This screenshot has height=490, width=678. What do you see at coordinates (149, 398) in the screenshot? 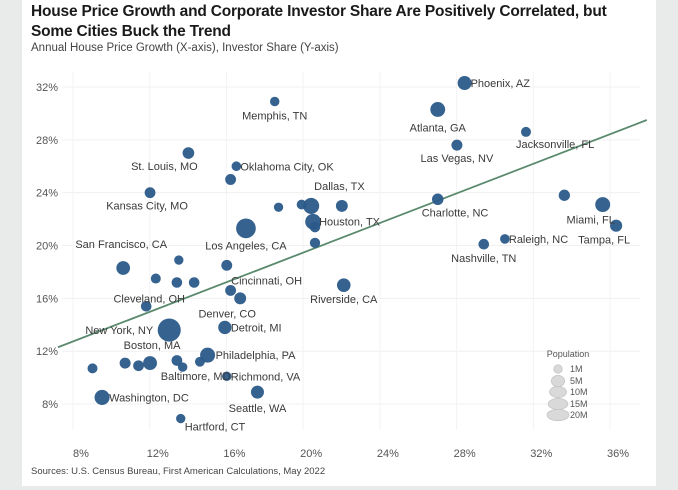
I see `point-label: Washington, DC` at bounding box center [149, 398].